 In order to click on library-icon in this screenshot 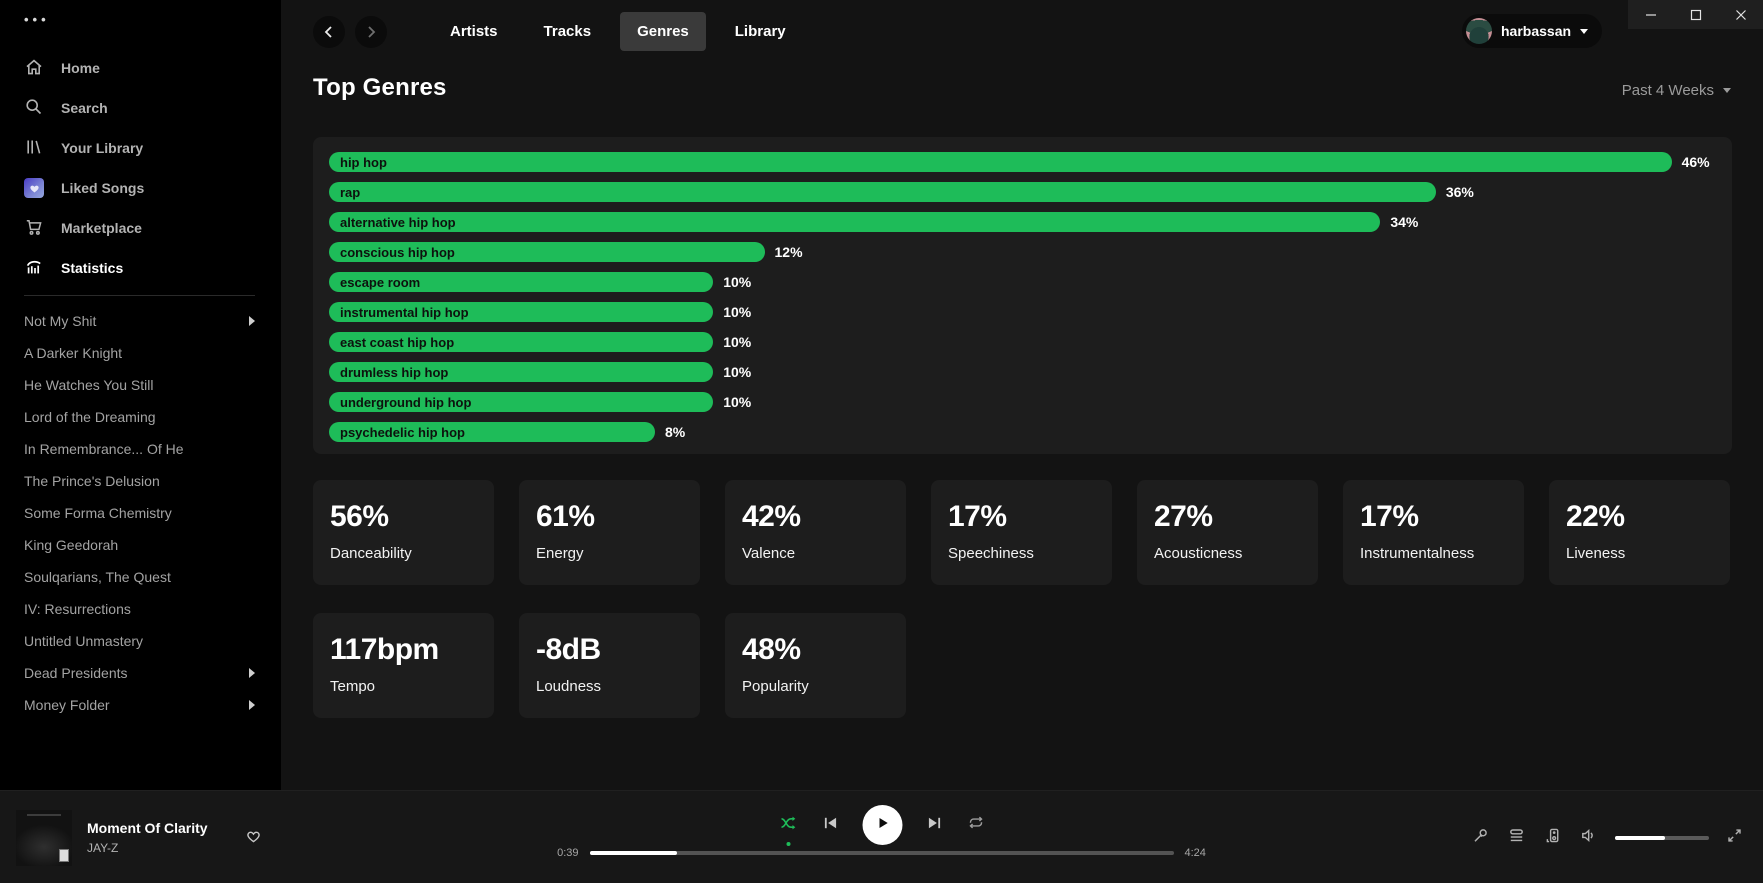, I will do `click(34, 148)`.